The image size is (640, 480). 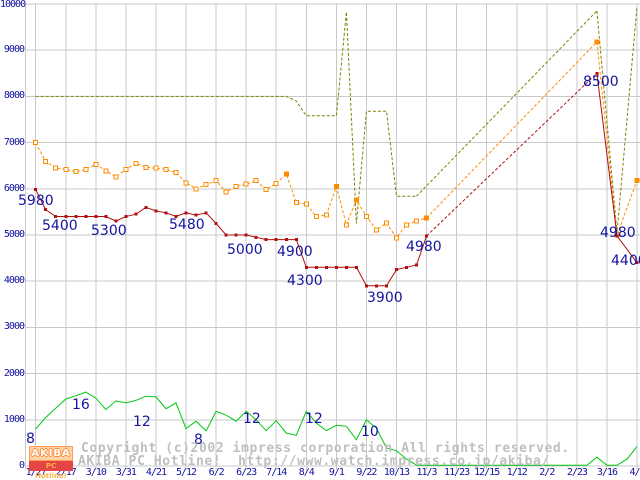 I want to click on x-tick-label: 3/31, so click(x=126, y=472).